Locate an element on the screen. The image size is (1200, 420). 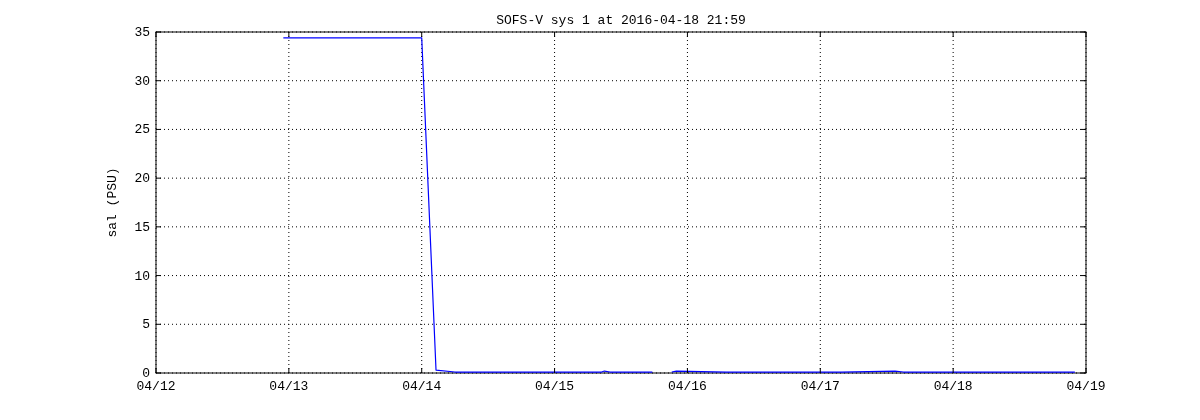
x-tick-label: 04/13 is located at coordinates (289, 386).